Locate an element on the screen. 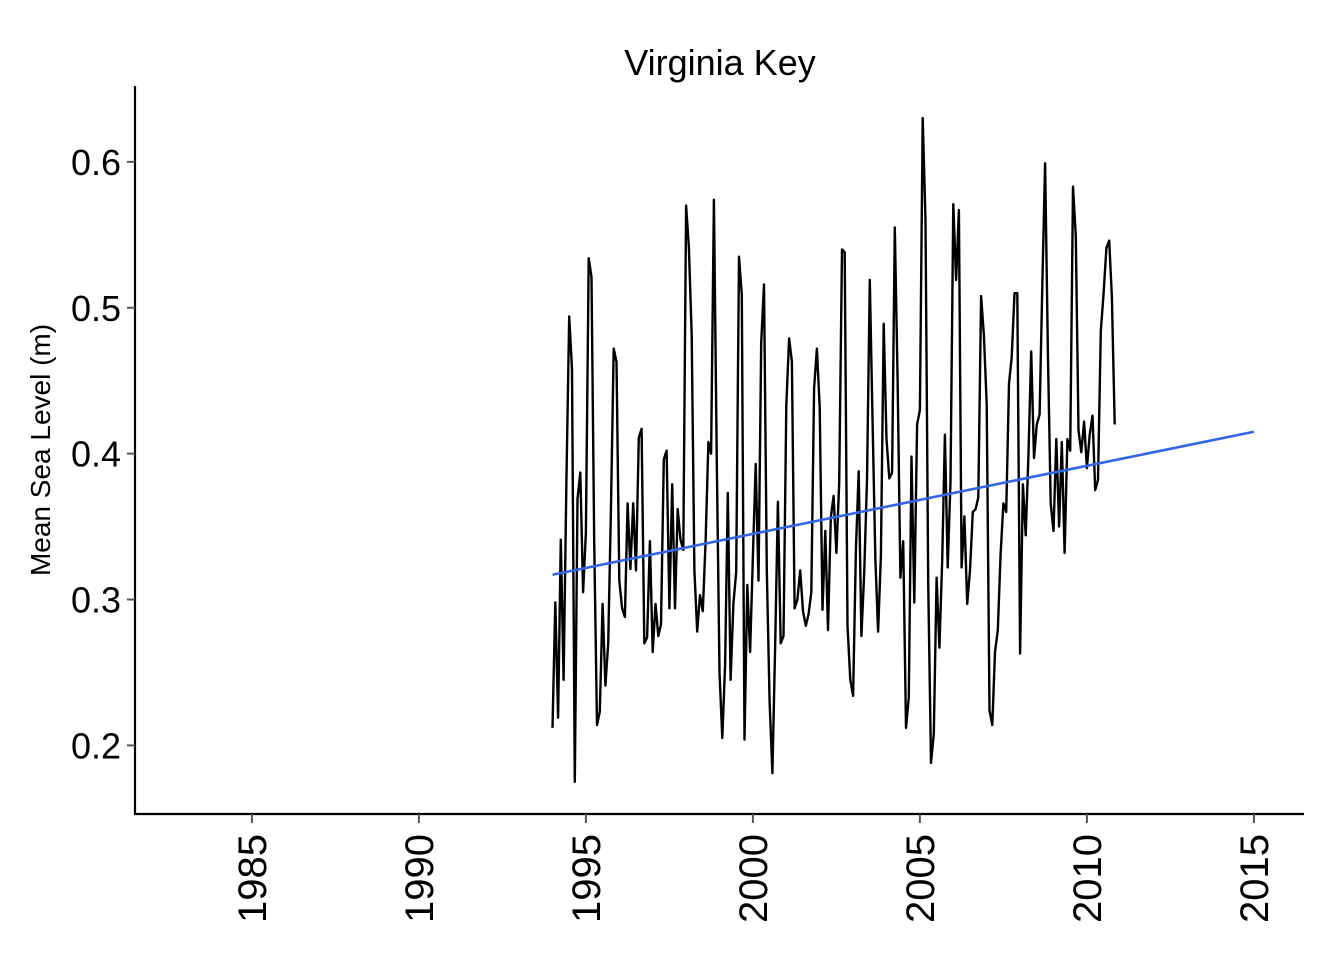 This screenshot has width=1344, height=960. x-tick-label: 2000 is located at coordinates (754, 878).